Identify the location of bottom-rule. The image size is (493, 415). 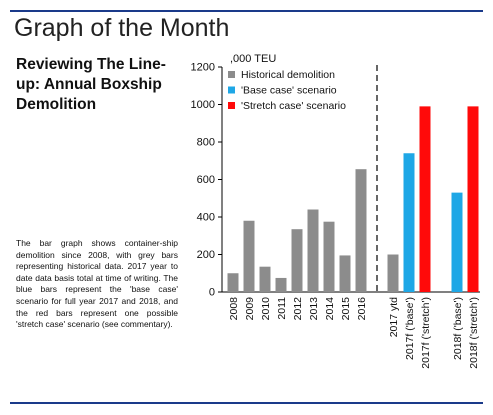
(246, 403).